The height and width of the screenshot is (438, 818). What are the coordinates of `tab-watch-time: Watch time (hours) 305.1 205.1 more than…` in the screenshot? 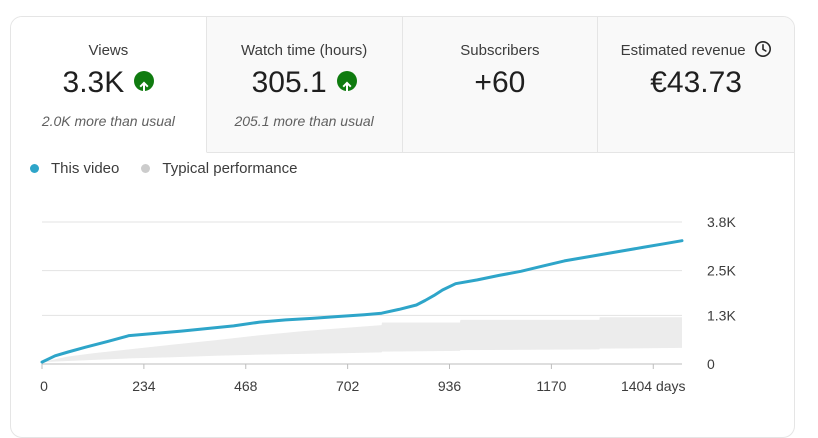 It's located at (304, 85).